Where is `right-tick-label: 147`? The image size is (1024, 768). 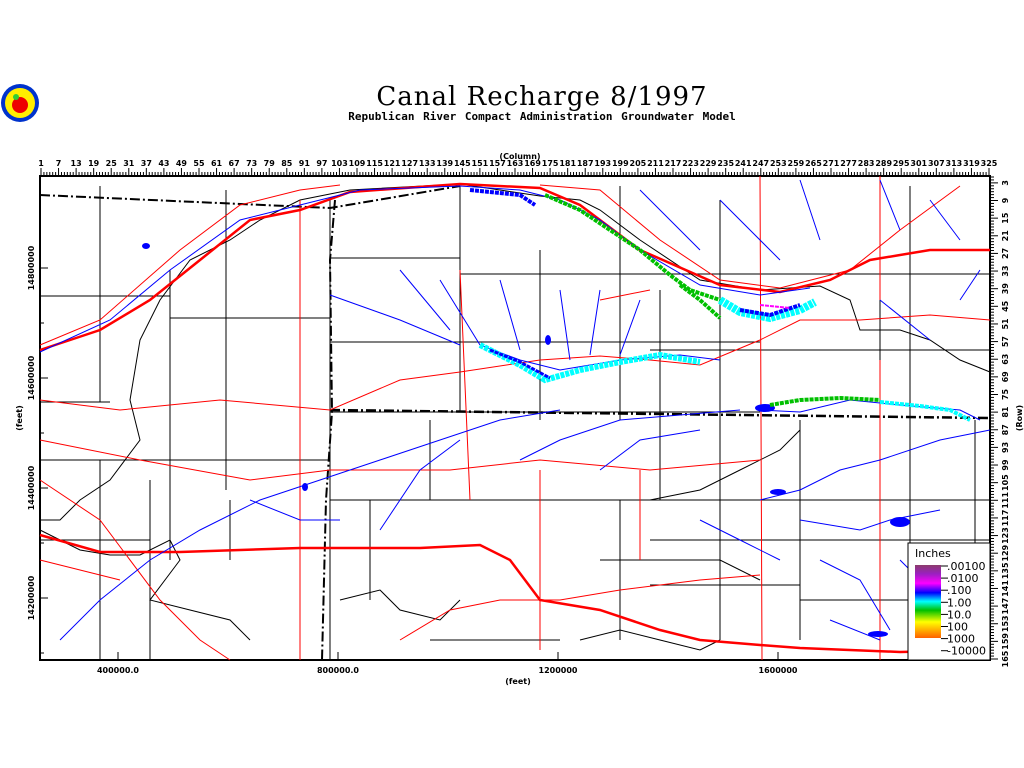
right-tick-label: 147 is located at coordinates (1005, 606).